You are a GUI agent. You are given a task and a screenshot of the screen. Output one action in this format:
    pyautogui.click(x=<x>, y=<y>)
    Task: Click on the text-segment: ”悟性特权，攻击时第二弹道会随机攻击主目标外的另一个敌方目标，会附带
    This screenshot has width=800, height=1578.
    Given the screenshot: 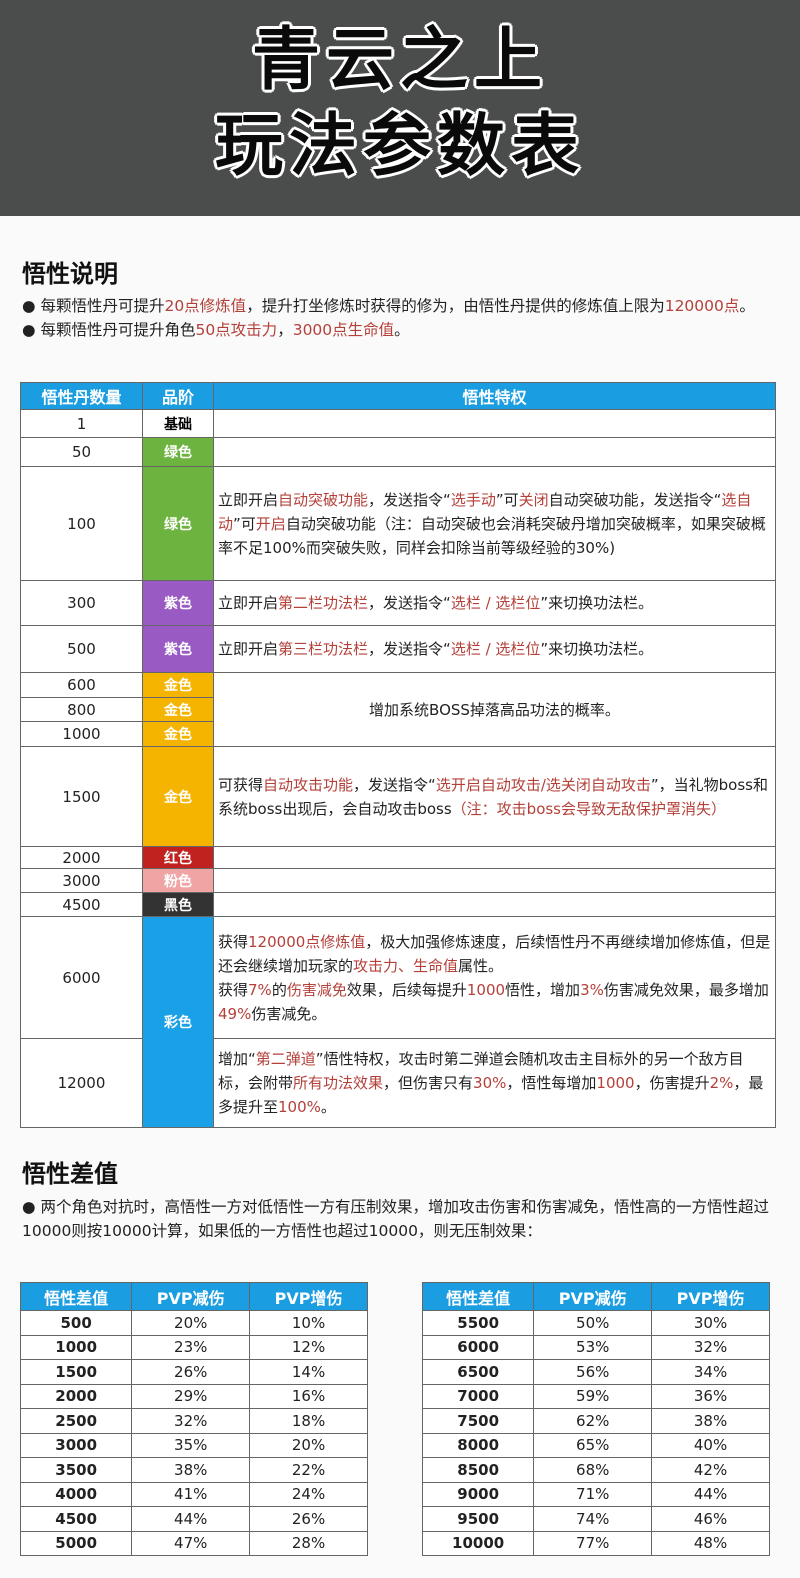 What is the action you would take?
    pyautogui.click(x=481, y=1071)
    